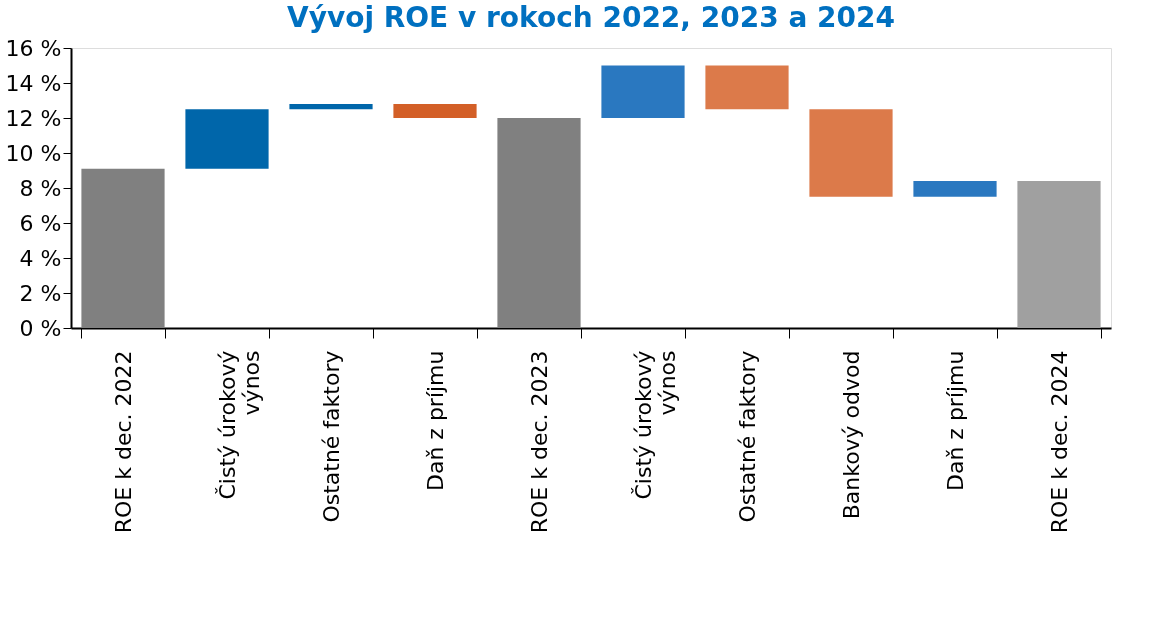  I want to click on y-tick-label: 6 %, so click(40, 223).